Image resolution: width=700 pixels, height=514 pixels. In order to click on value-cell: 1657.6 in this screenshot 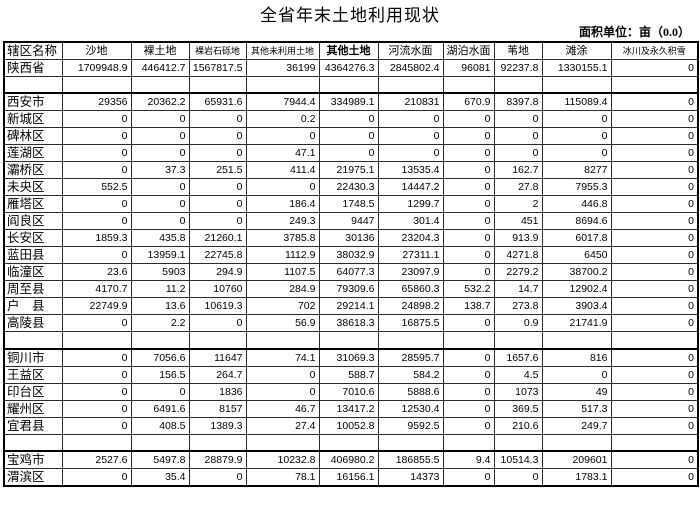, I will do `click(518, 357)`.